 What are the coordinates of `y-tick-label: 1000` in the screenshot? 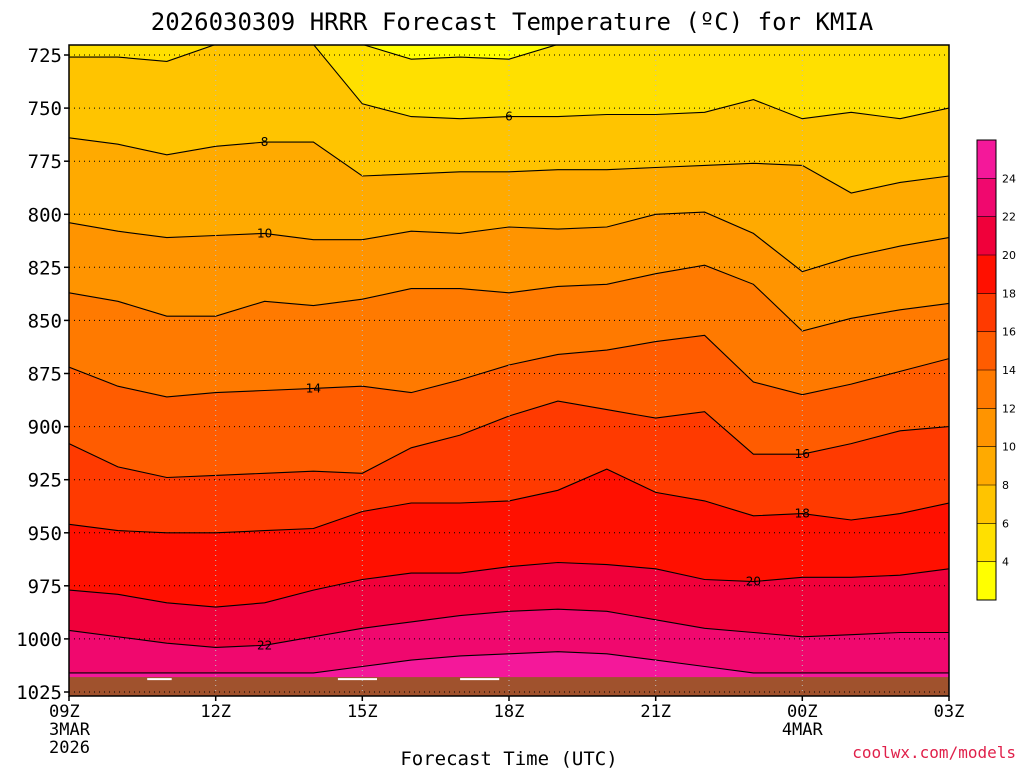 It's located at (39, 640).